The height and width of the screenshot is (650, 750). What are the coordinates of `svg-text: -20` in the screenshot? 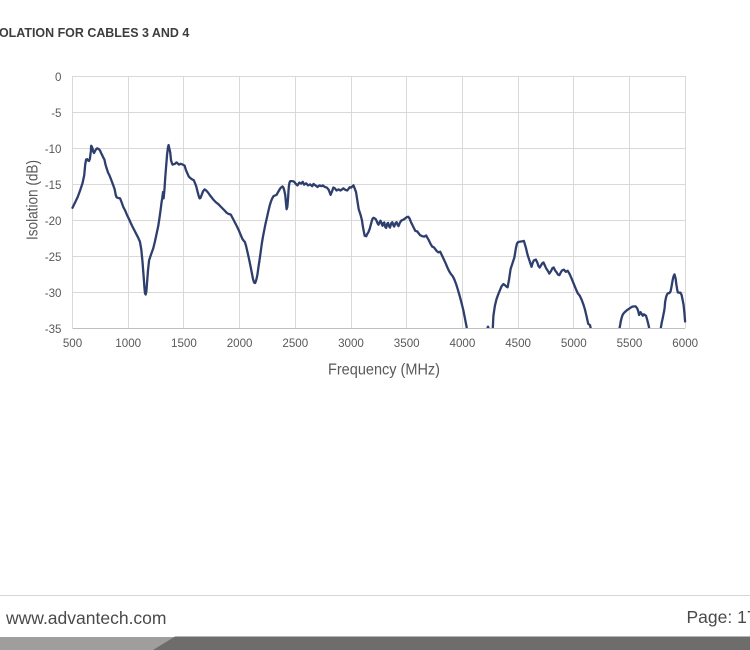 It's located at (53, 221).